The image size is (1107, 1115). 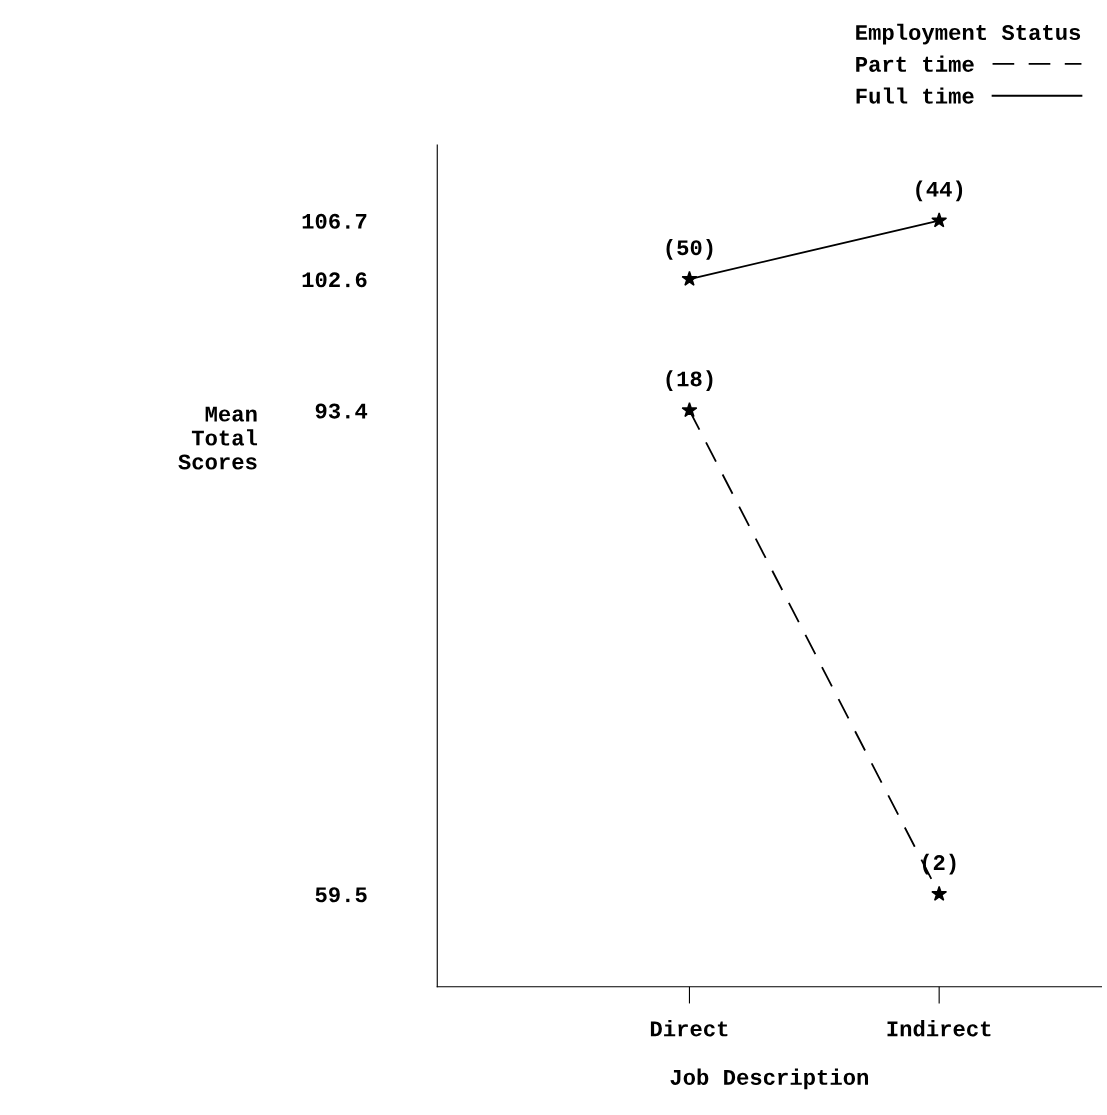 What do you see at coordinates (218, 438) in the screenshot?
I see `y-axis-title: Mean Total Scores` at bounding box center [218, 438].